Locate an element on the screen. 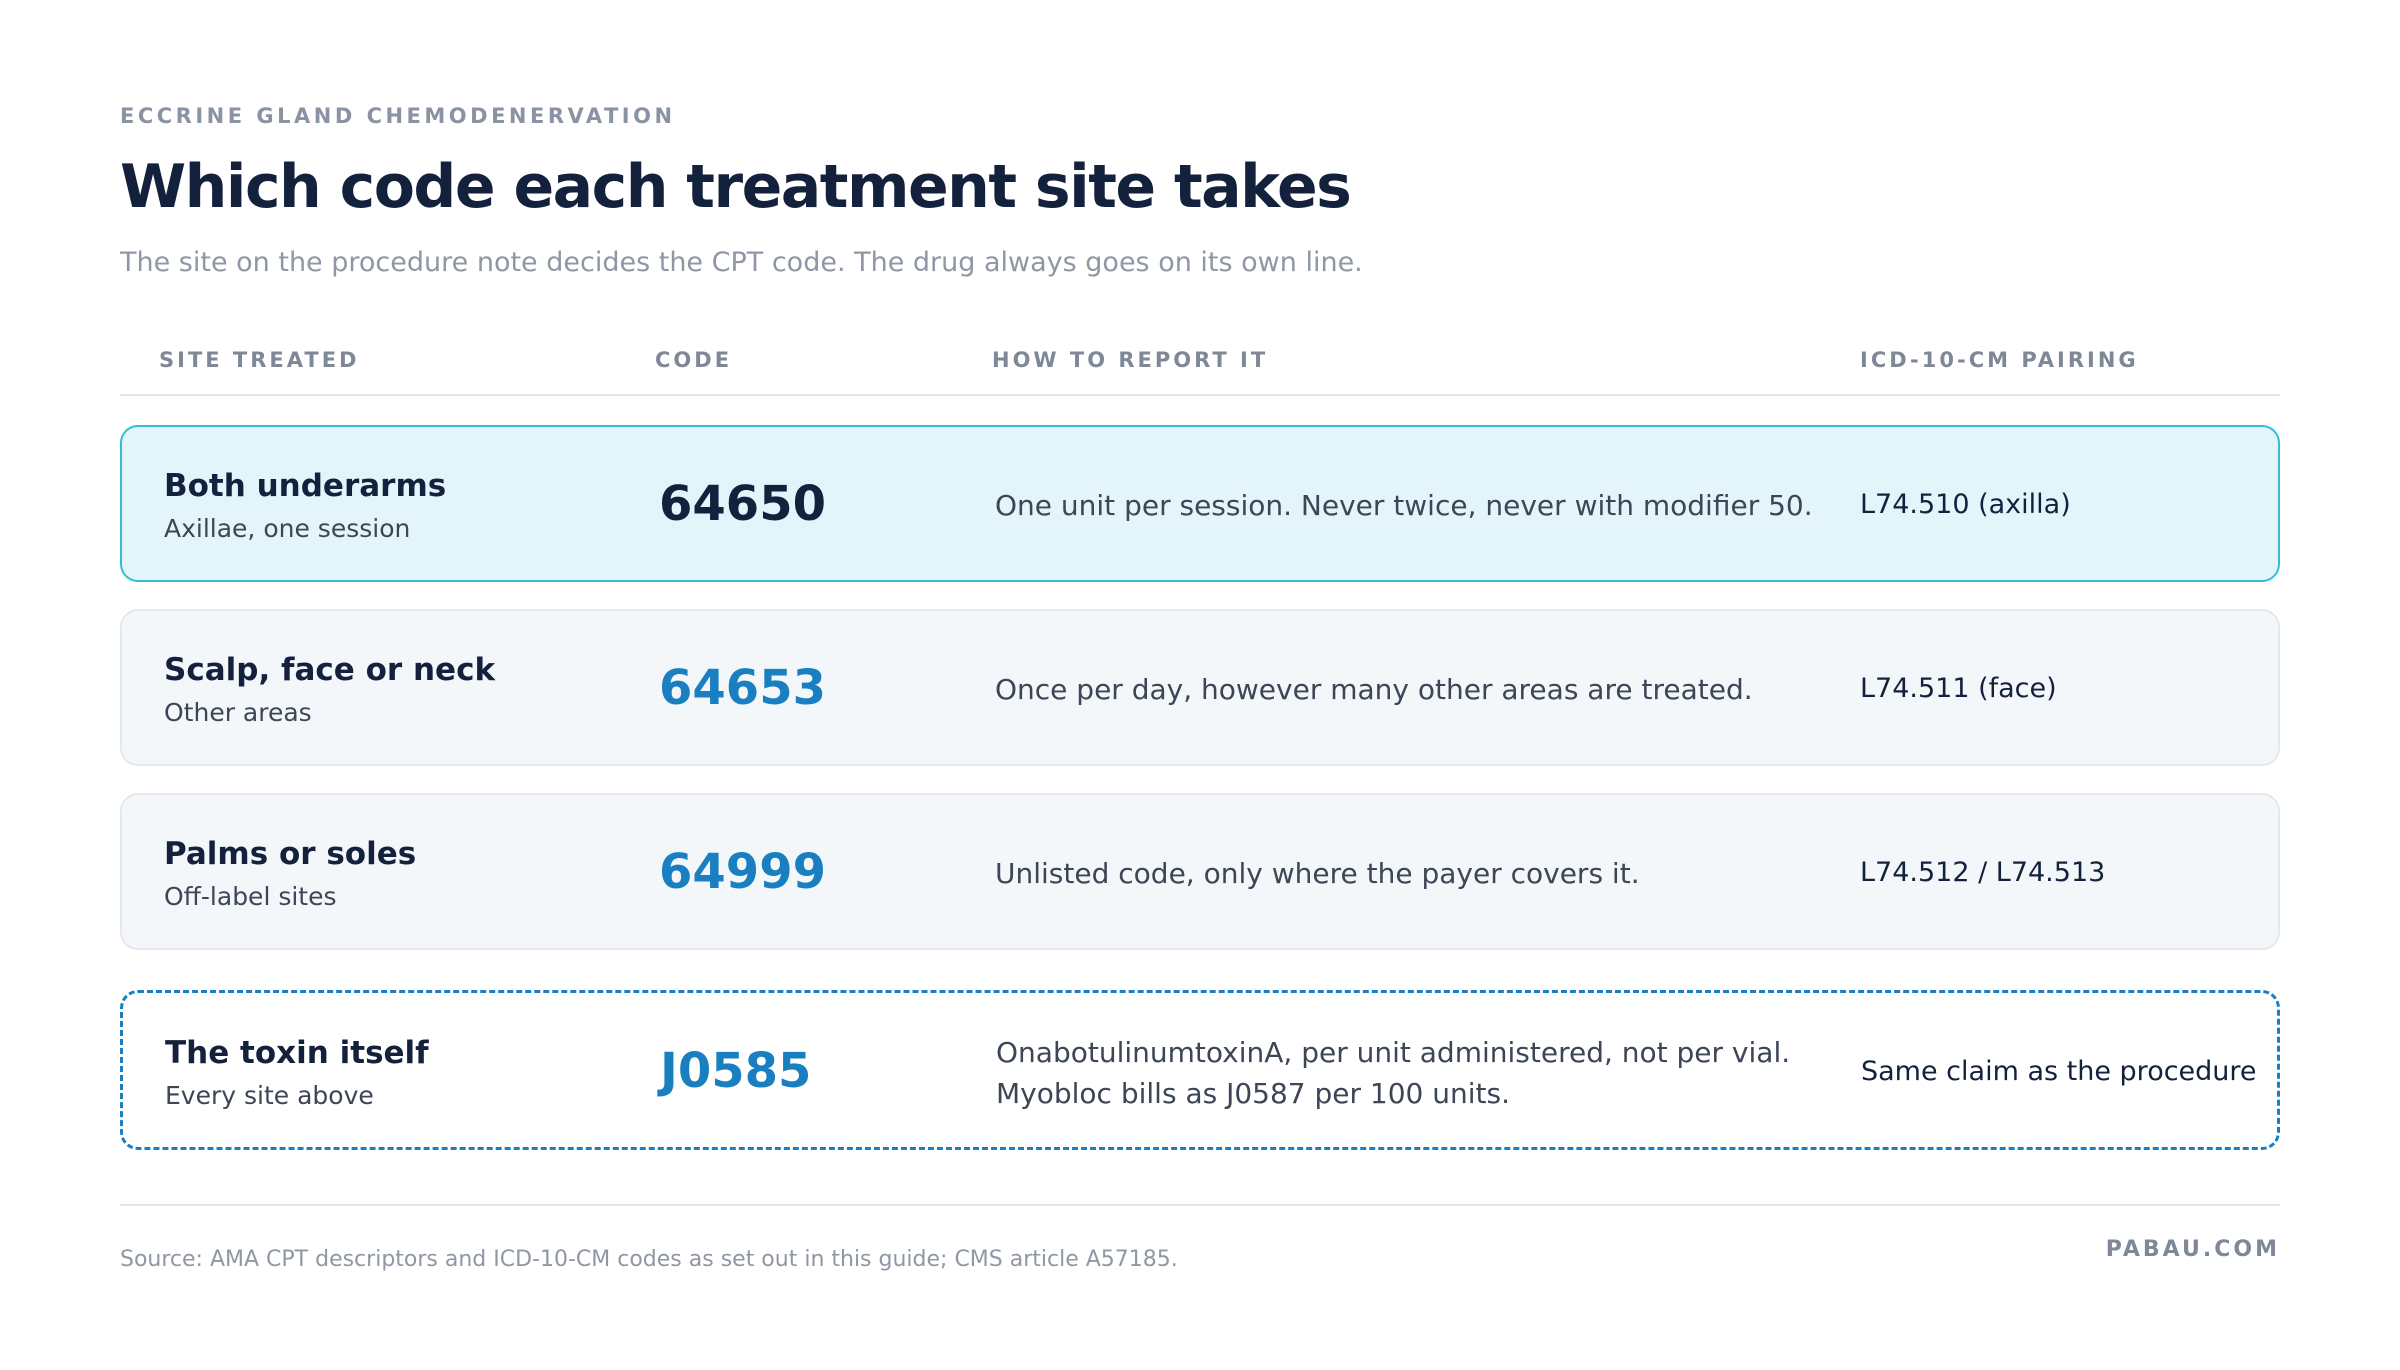  site-name: Both underarms is located at coordinates (305, 485).